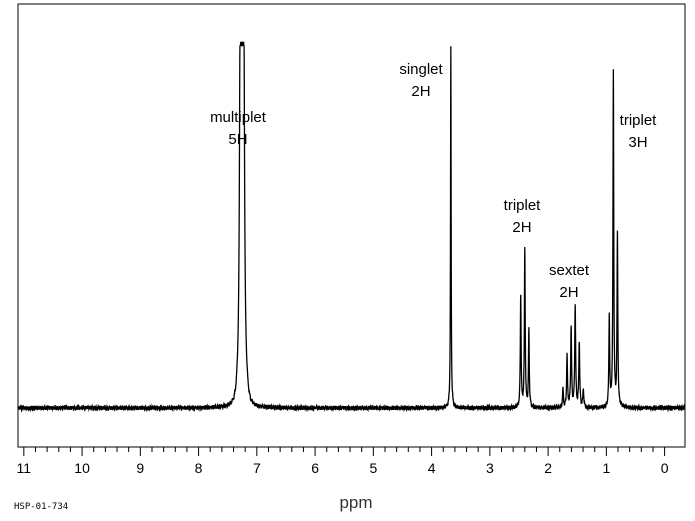  I want to click on x-tick-label: 7, so click(257, 468).